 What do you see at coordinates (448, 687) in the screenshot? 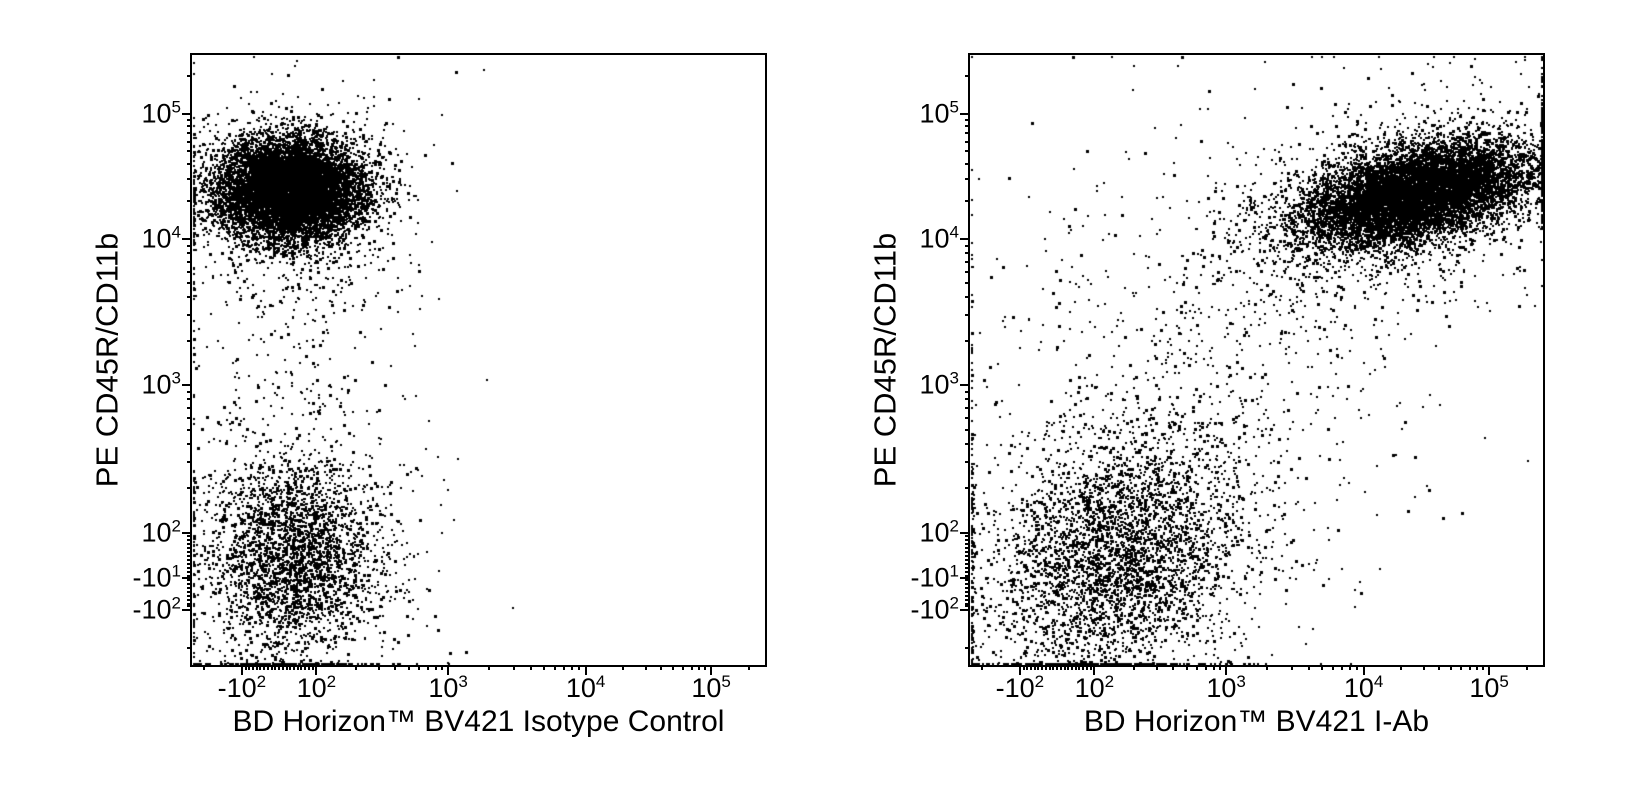
I see `x-axis-tick-label: 10³` at bounding box center [448, 687].